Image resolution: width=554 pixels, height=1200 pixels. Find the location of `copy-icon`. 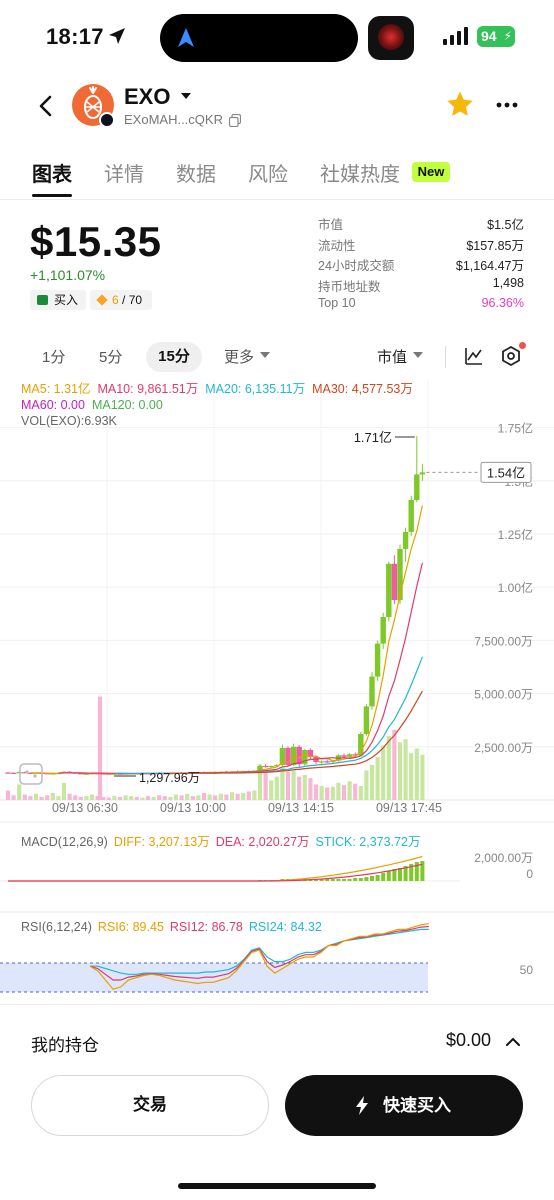

copy-icon is located at coordinates (235, 120).